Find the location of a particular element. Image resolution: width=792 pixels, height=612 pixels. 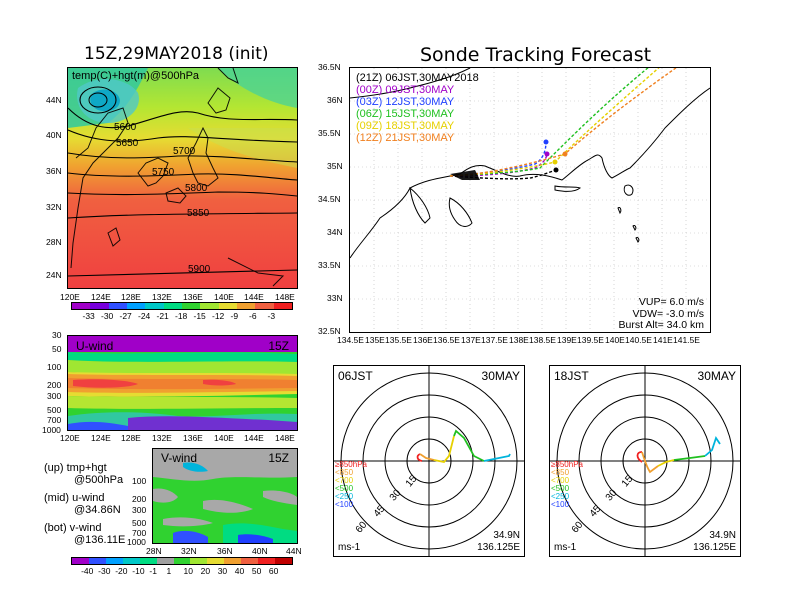

legend-entry-12z: (12Z) 21JST,30MAY is located at coordinates (405, 138).